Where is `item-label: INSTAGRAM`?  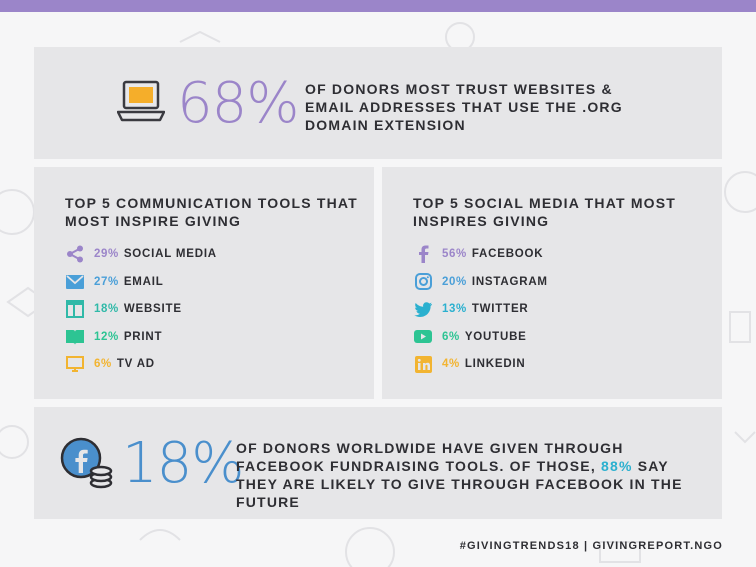 item-label: INSTAGRAM is located at coordinates (509, 281).